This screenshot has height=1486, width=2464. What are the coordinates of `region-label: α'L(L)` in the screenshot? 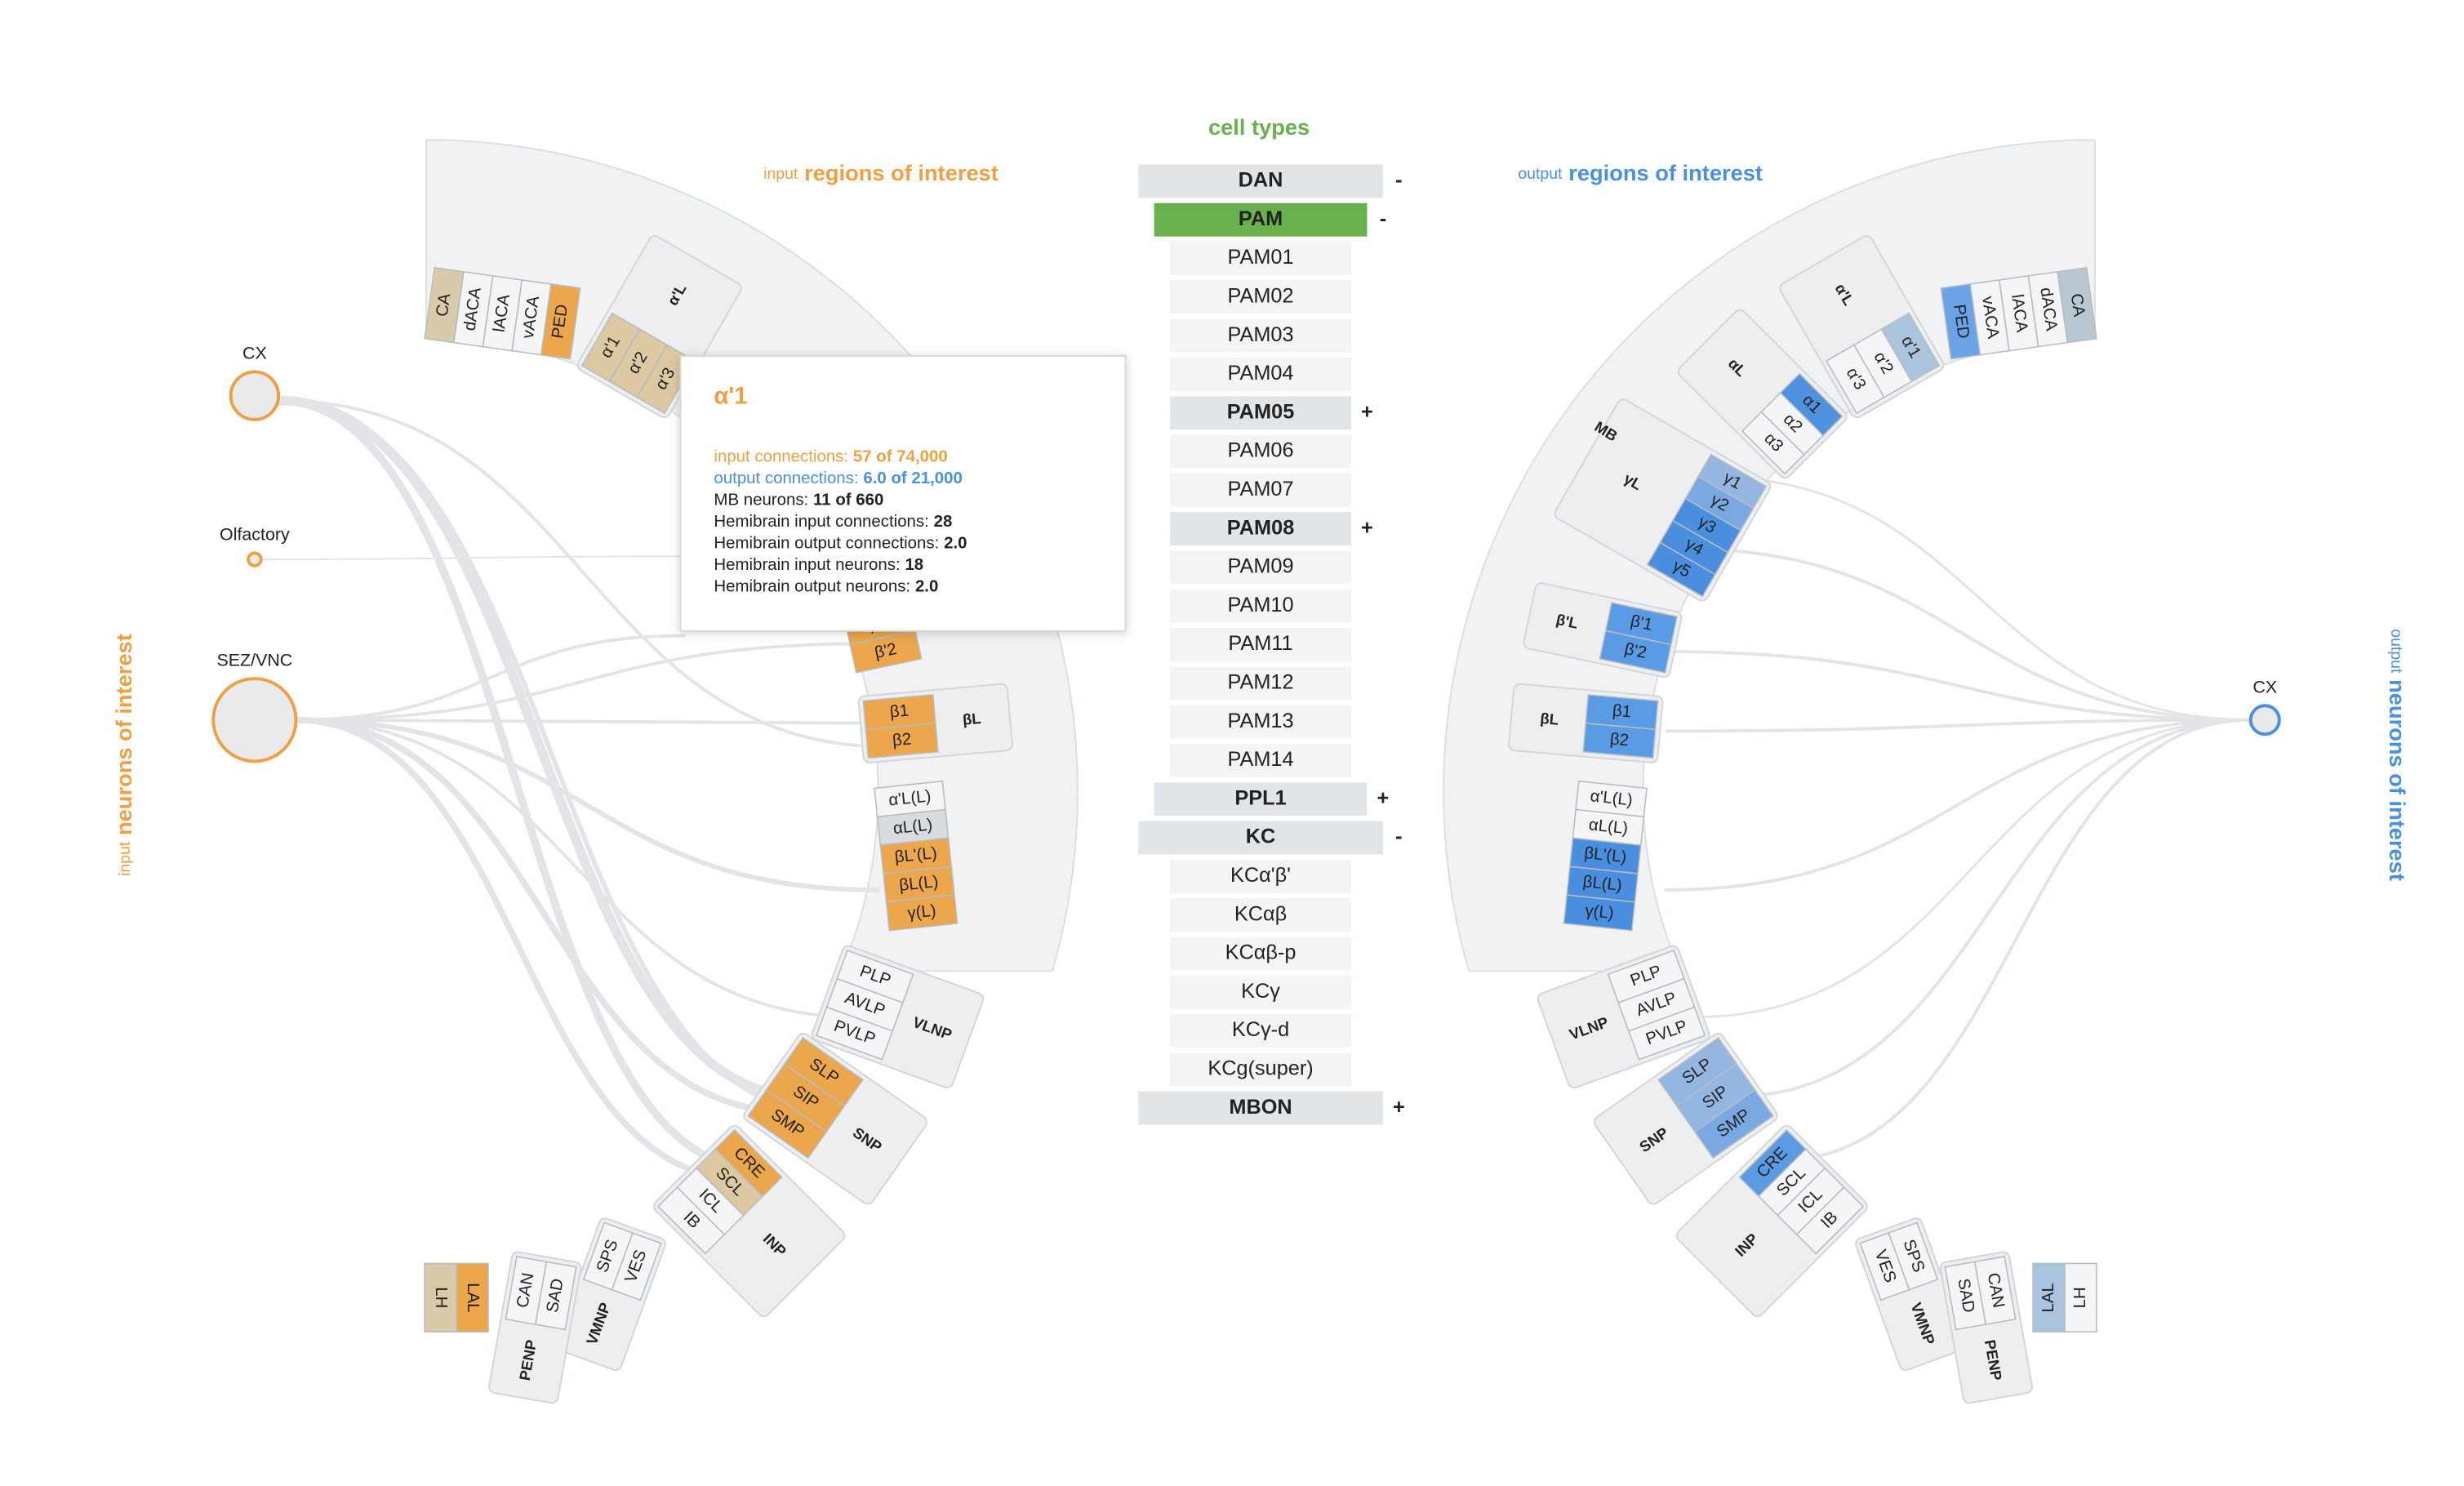 It's located at (910, 798).